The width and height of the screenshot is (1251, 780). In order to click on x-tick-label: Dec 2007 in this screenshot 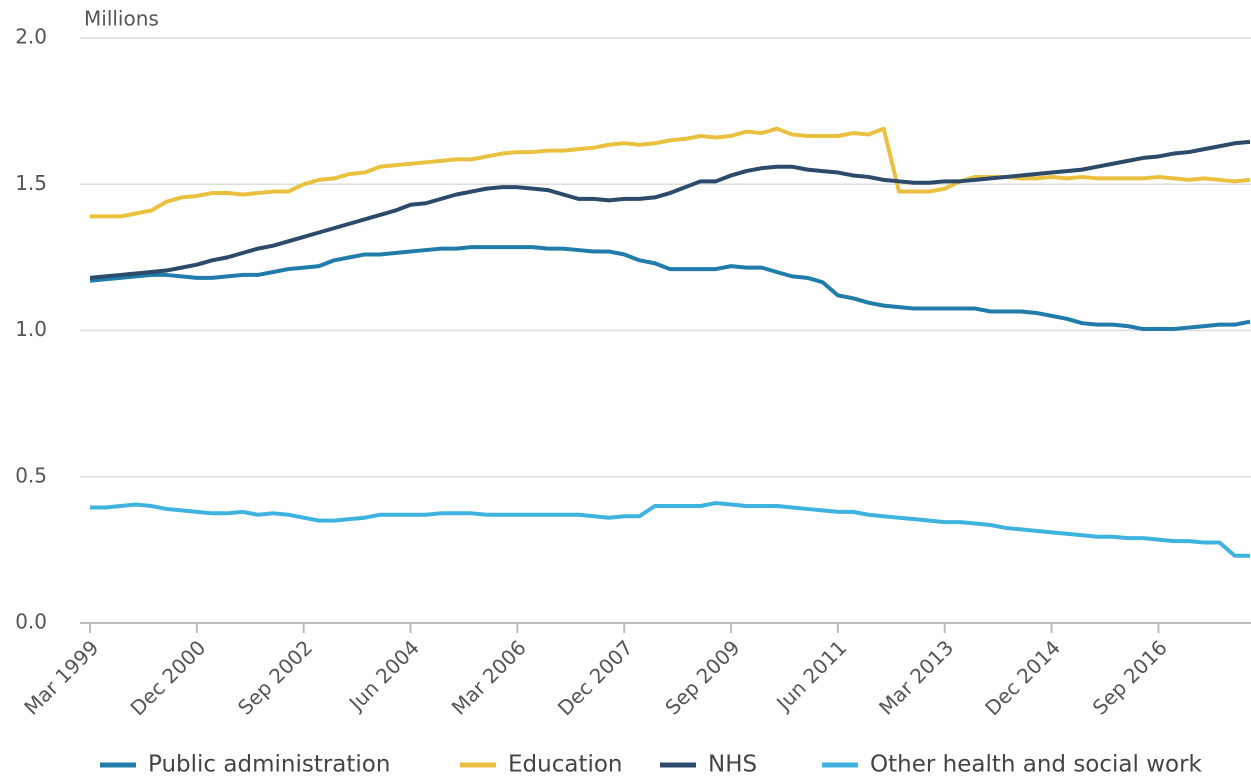, I will do `click(595, 677)`.